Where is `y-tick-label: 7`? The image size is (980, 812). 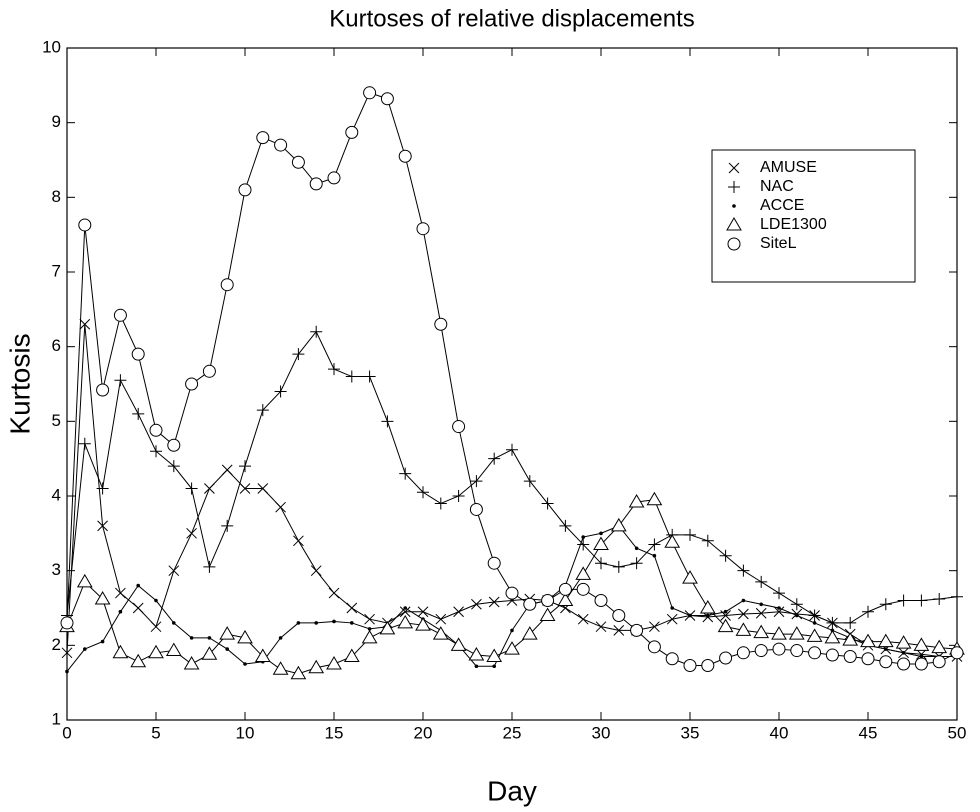
y-tick-label: 7 is located at coordinates (56, 270).